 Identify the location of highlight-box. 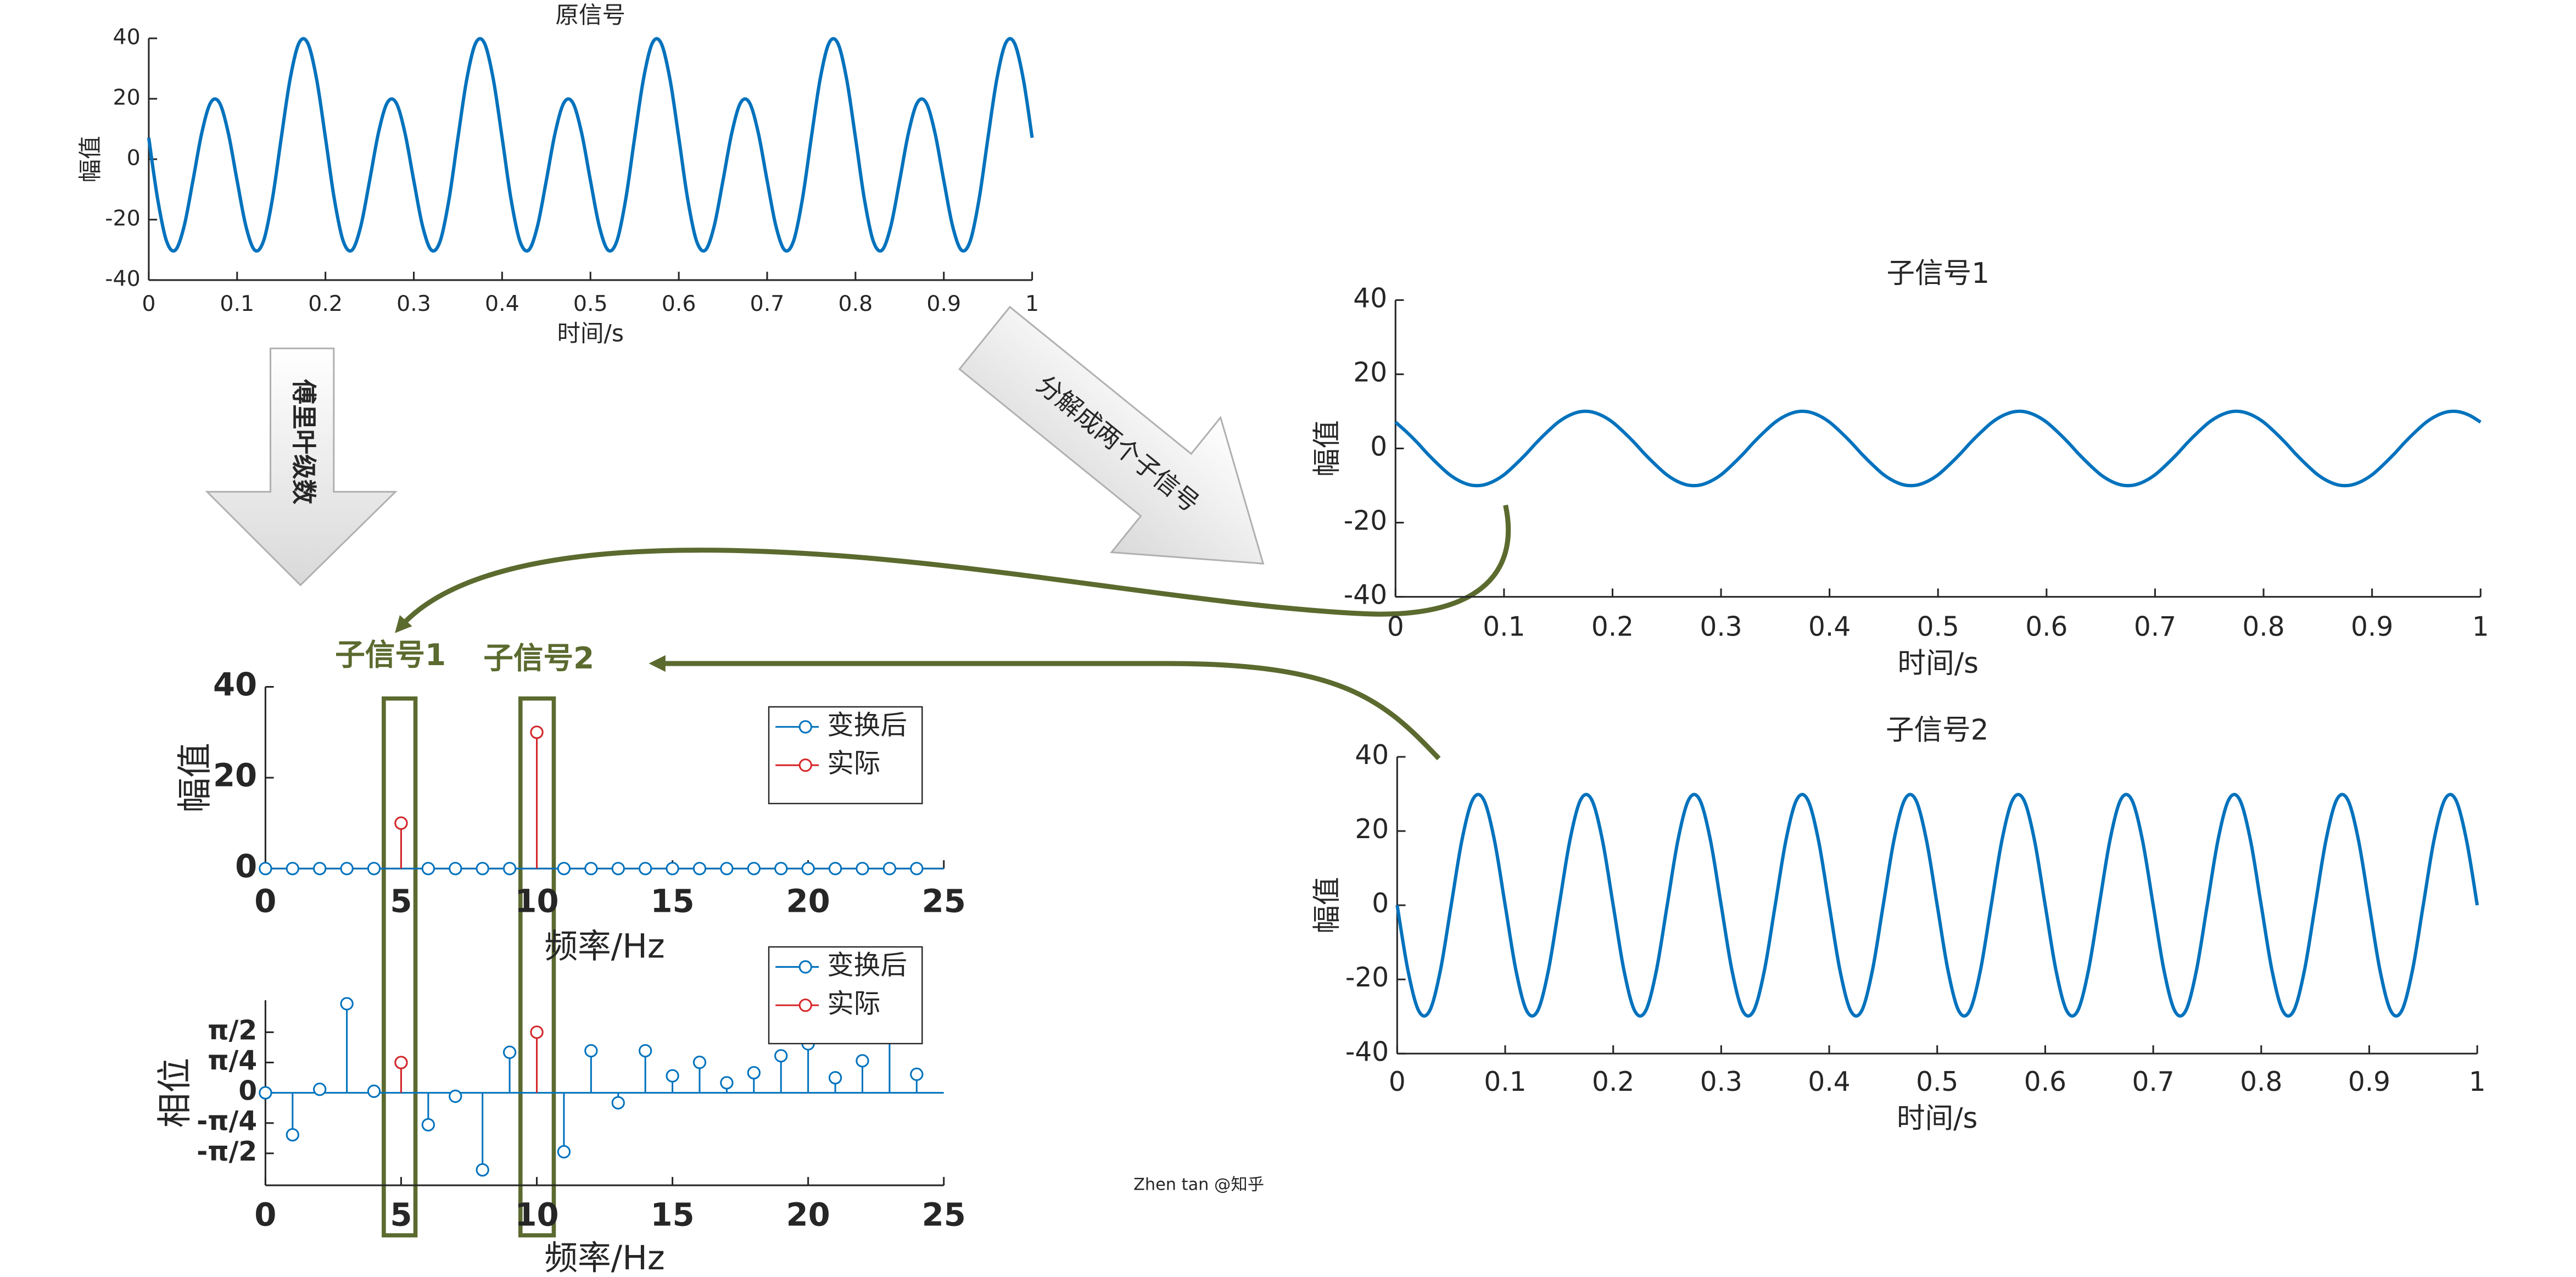
(400, 966).